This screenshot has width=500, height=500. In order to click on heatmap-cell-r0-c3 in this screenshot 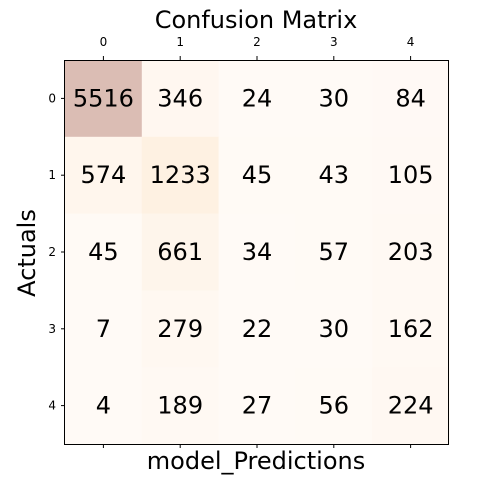, I will do `click(334, 99)`.